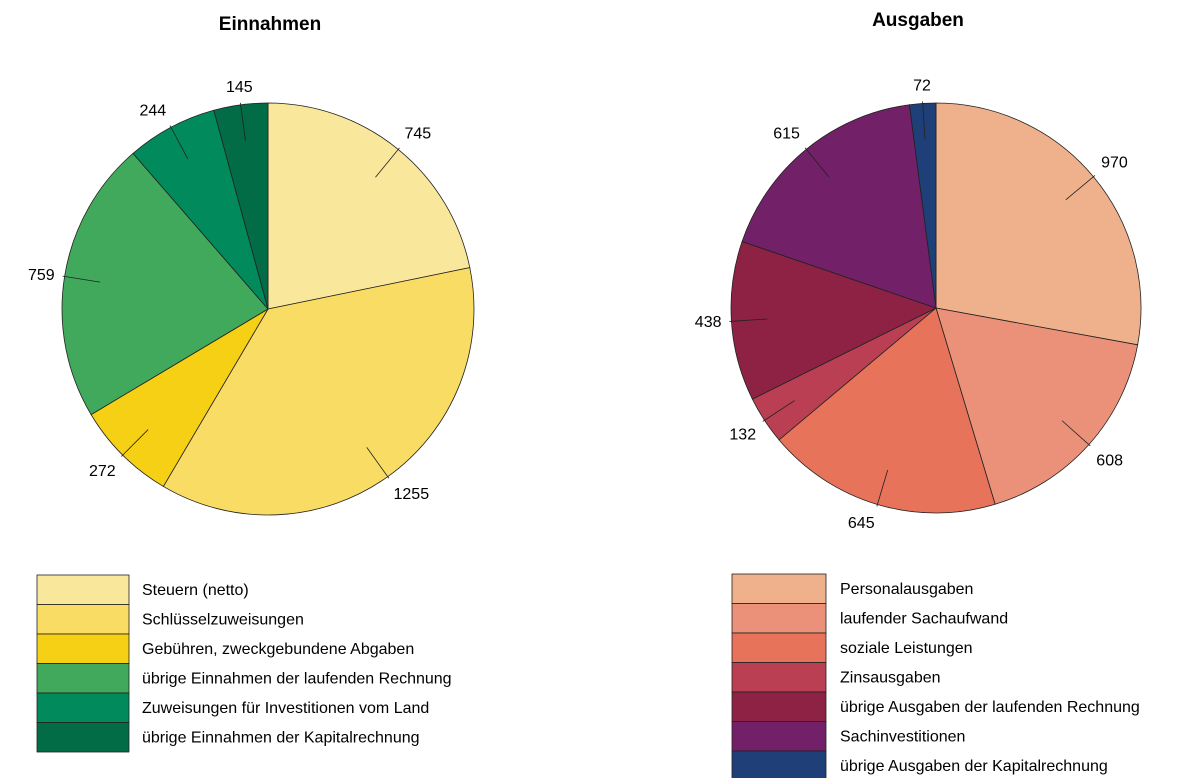  I want to click on chart-einnahmen-value-label: 272, so click(102, 471).